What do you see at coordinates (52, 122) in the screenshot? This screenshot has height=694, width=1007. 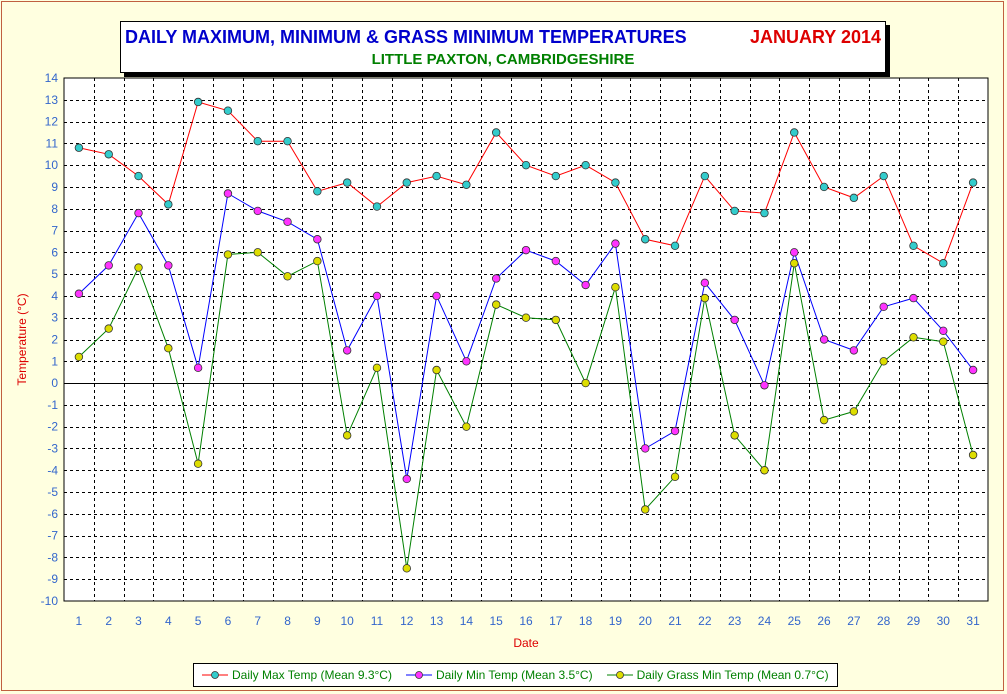 I see `y-tick-label: 12` at bounding box center [52, 122].